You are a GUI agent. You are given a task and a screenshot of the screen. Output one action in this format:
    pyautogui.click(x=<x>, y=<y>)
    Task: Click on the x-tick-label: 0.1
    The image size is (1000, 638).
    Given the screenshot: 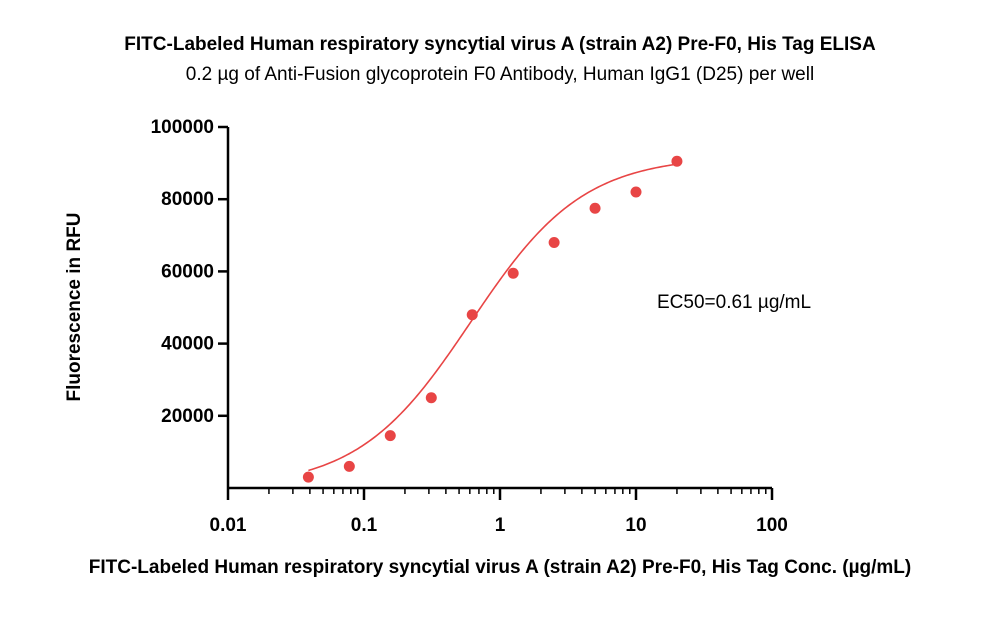 What is the action you would take?
    pyautogui.click(x=364, y=525)
    